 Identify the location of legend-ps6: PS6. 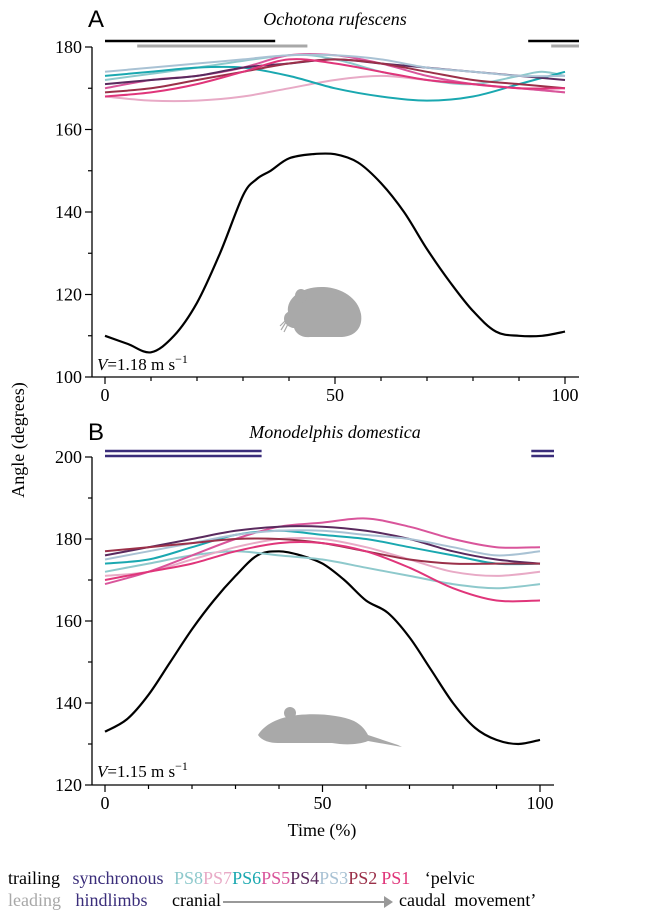
(247, 878).